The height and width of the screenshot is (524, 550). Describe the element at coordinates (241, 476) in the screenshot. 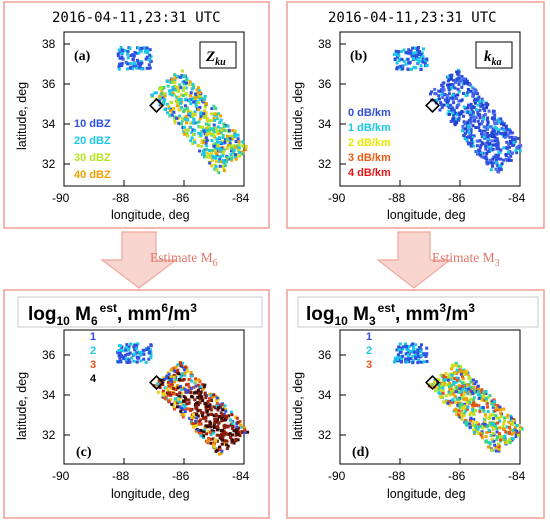

I see `panel-c-xtick-84: -84` at that location.